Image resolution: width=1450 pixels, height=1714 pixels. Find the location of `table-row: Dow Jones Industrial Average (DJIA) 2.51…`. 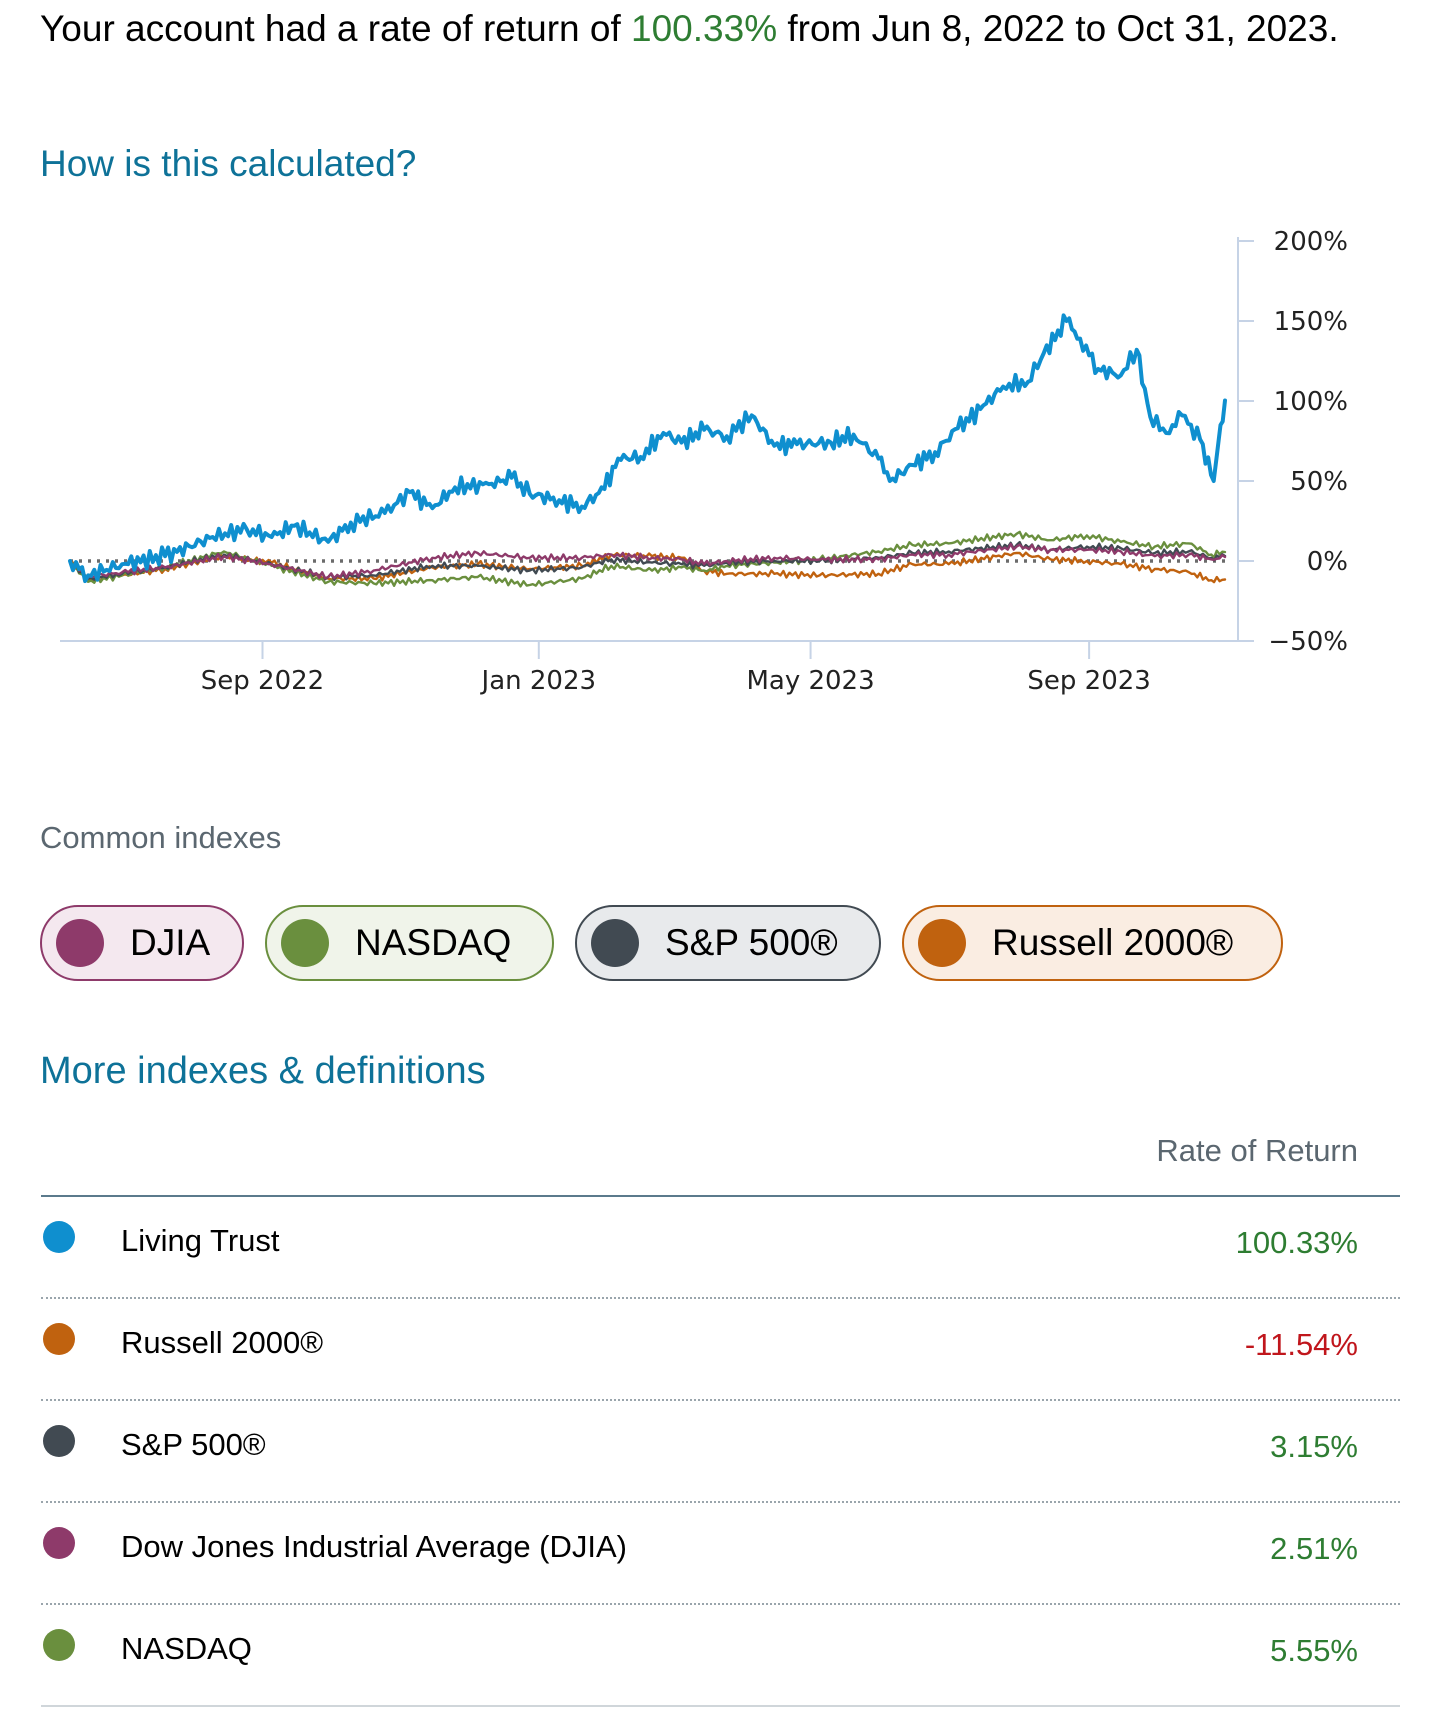

table-row: Dow Jones Industrial Average (DJIA) 2.51… is located at coordinates (720, 1554).